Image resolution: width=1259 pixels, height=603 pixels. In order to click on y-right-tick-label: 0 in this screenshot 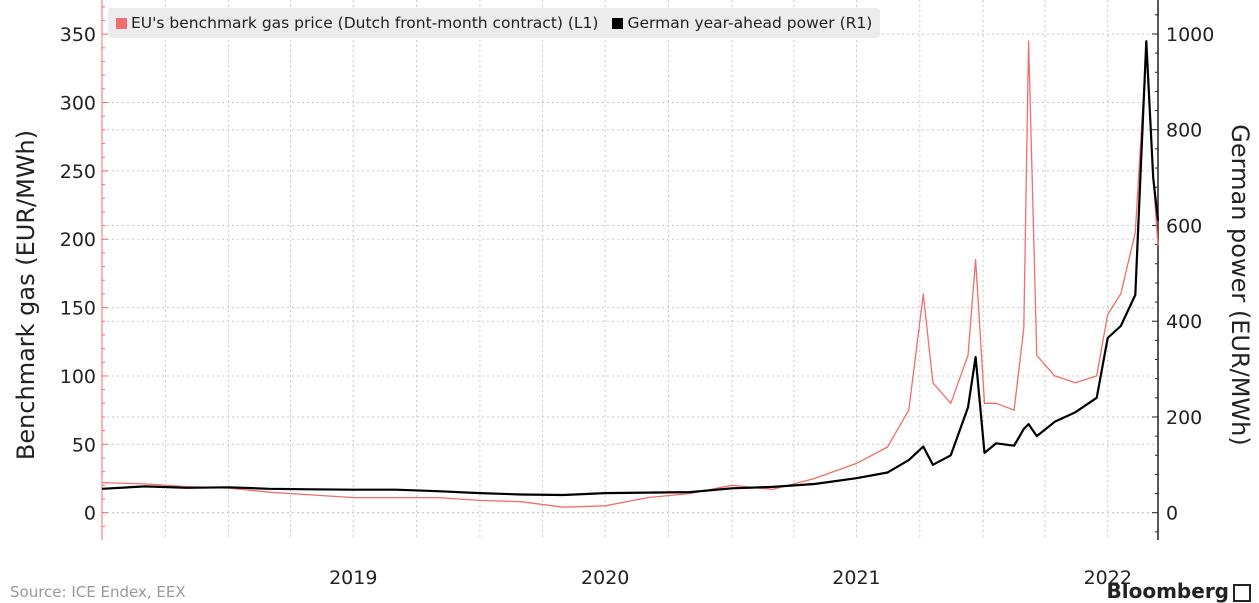, I will do `click(1172, 514)`.